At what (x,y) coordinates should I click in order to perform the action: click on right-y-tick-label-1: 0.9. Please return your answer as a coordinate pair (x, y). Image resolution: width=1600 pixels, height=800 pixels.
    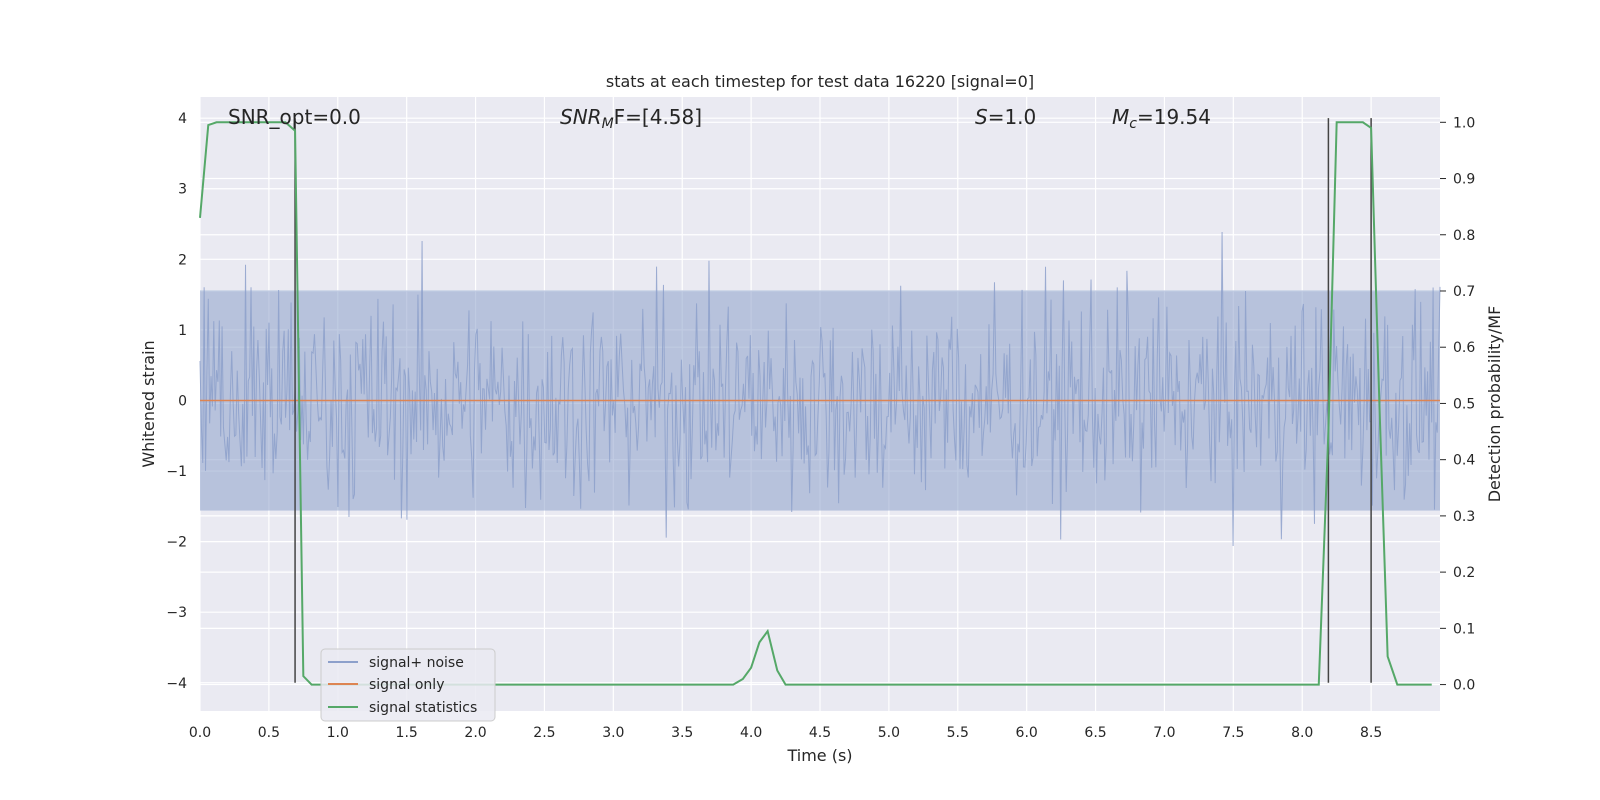
    Looking at the image, I should click on (1464, 180).